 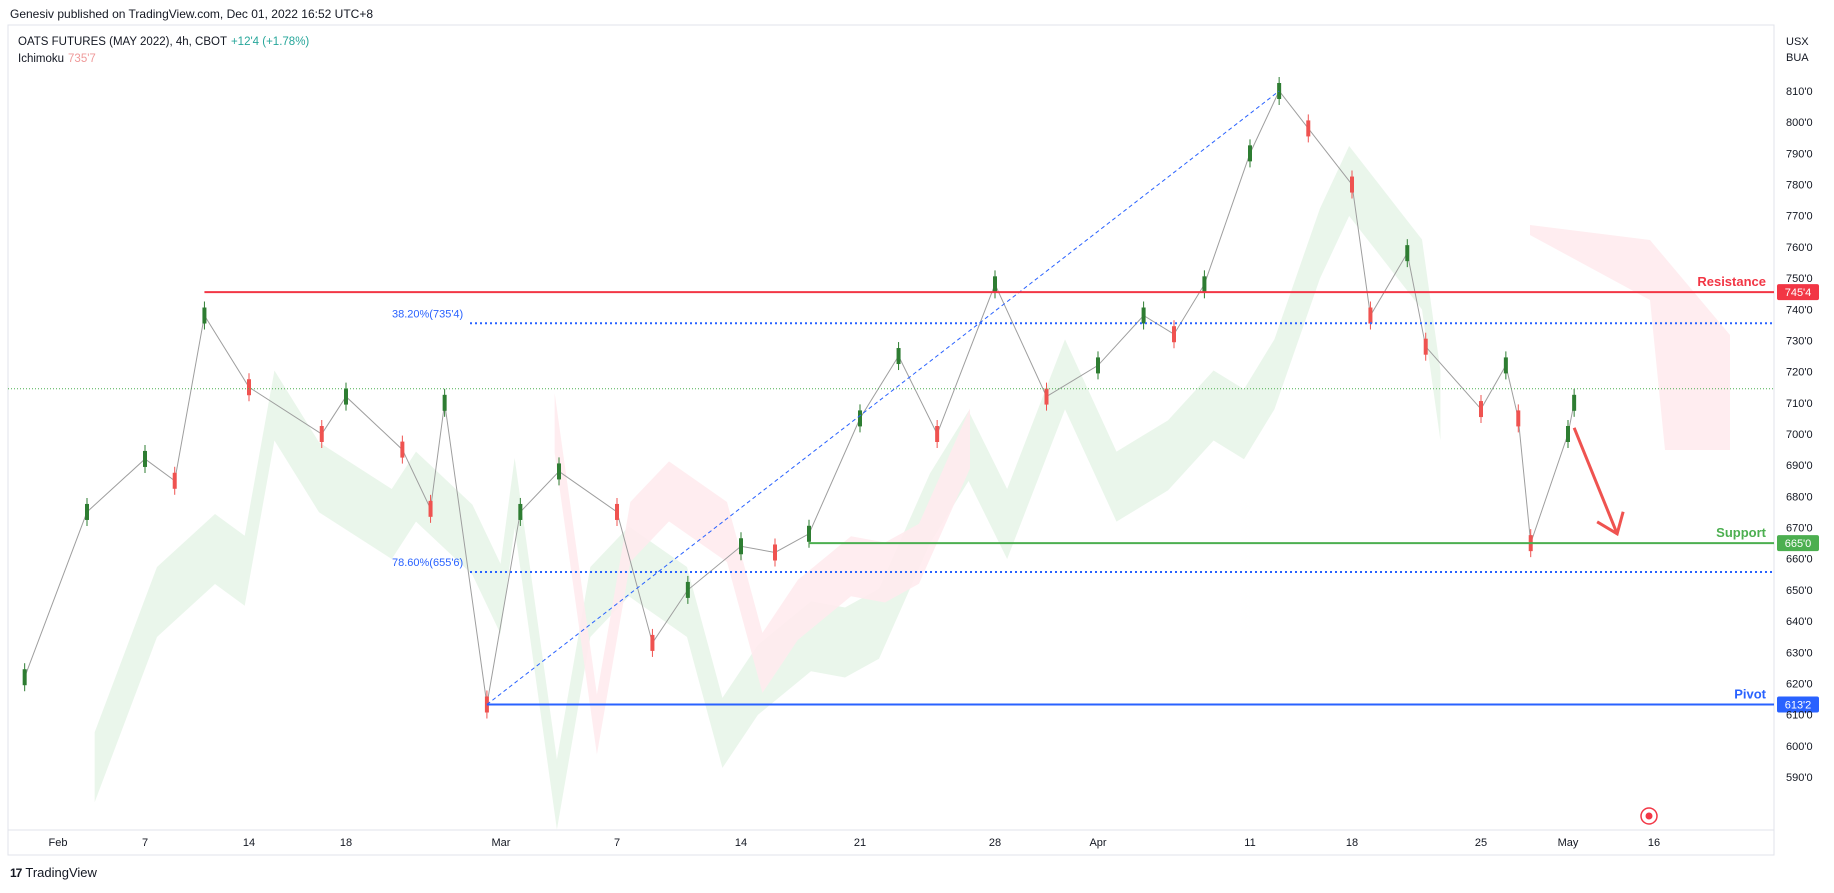 What do you see at coordinates (1797, 58) in the screenshot?
I see `currency-line2: BUA` at bounding box center [1797, 58].